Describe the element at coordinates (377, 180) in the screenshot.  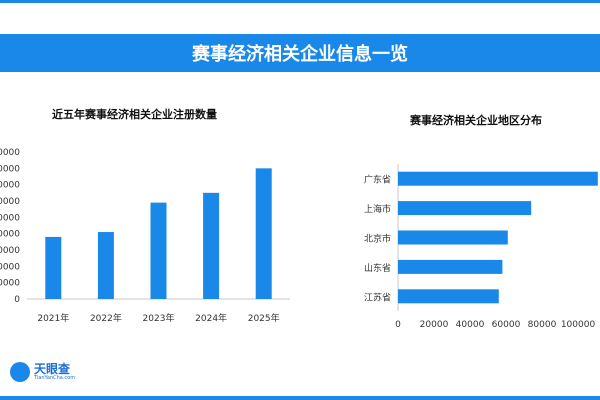
I see `right-y-tick-label: 广东省` at that location.